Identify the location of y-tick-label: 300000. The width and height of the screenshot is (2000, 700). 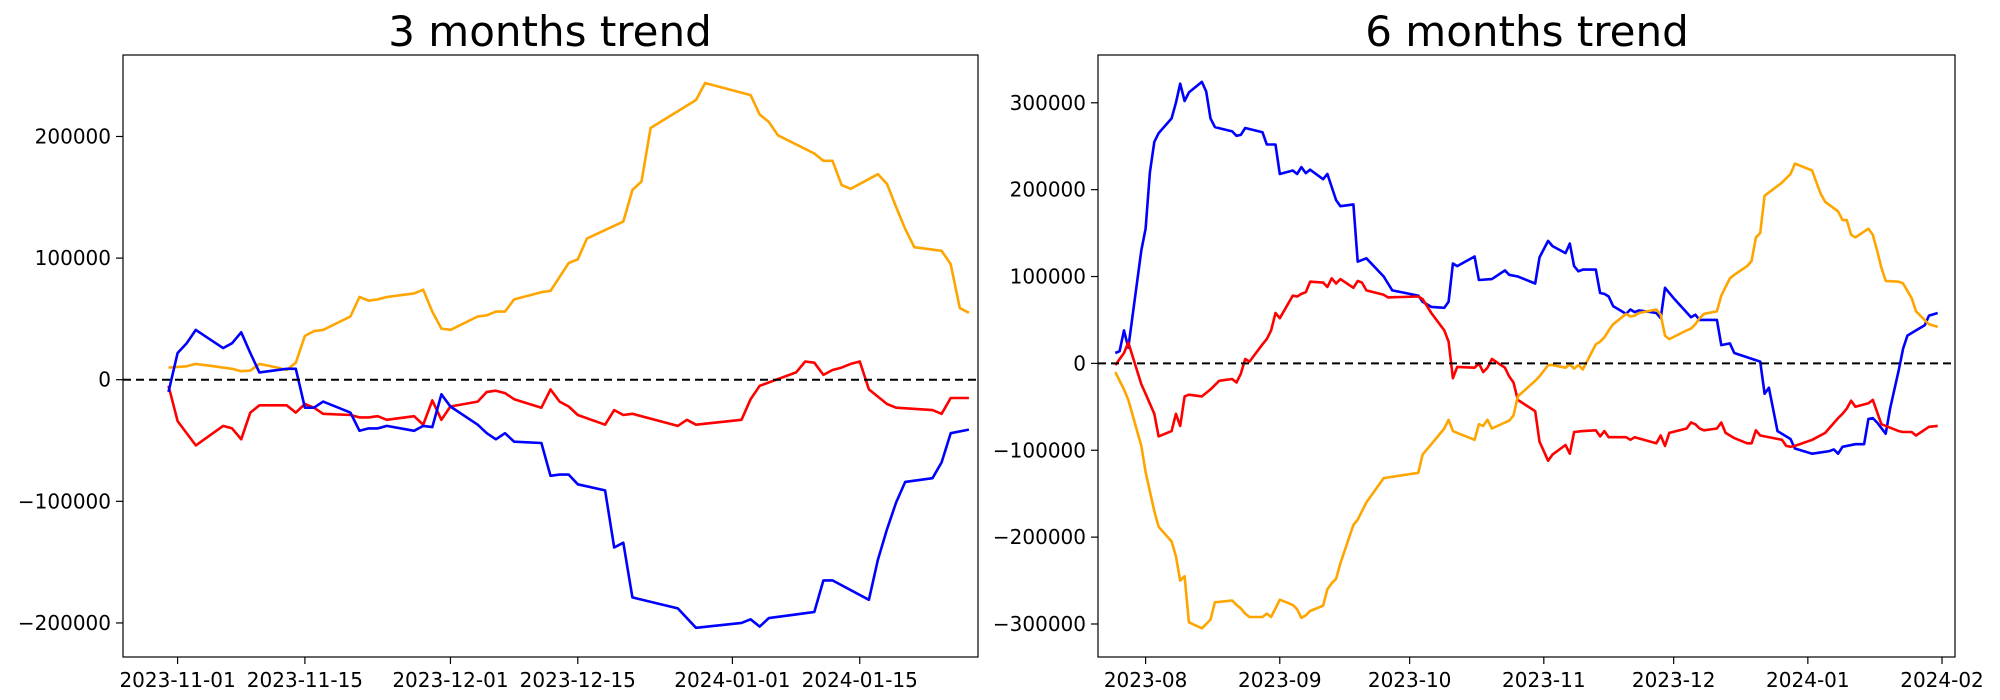
(1048, 103).